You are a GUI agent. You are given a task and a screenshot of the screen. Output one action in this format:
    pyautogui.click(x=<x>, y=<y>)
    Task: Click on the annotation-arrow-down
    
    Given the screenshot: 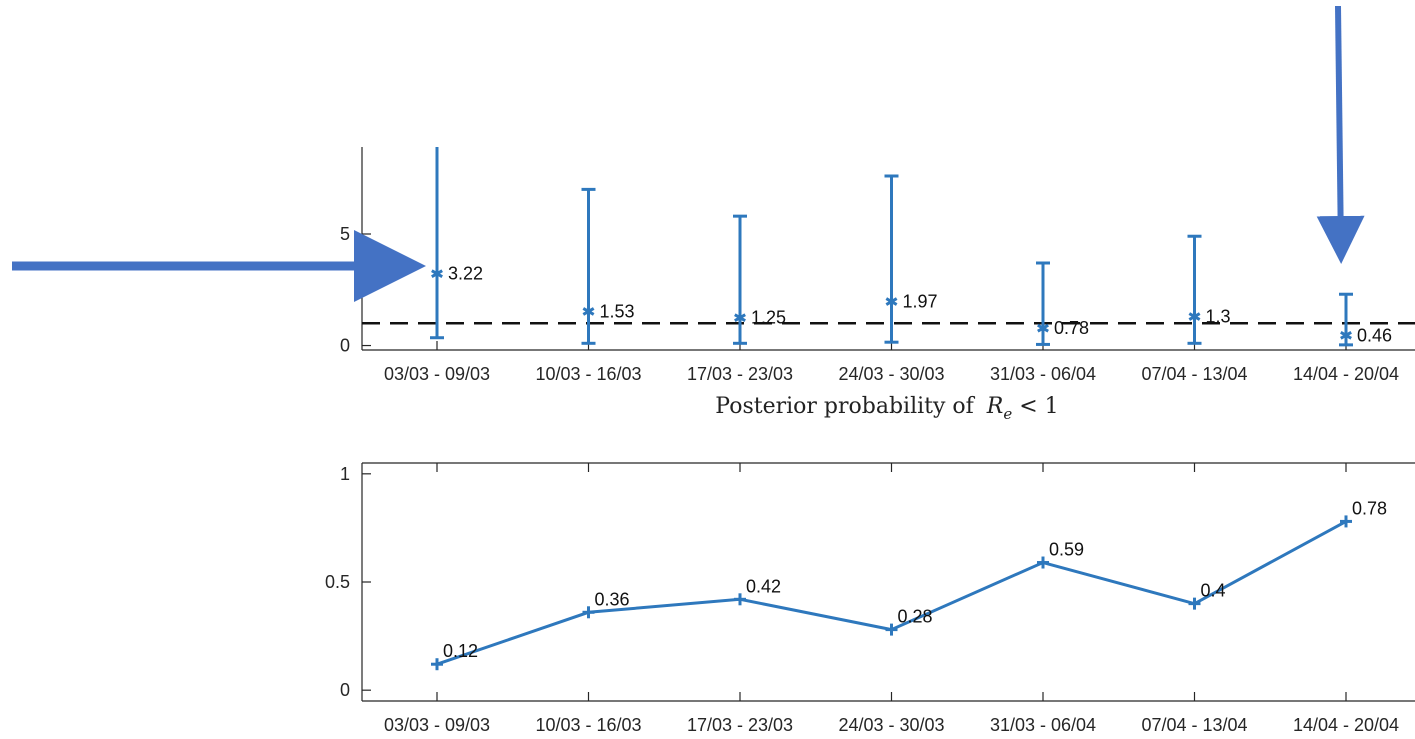 What is the action you would take?
    pyautogui.click(x=1340, y=134)
    